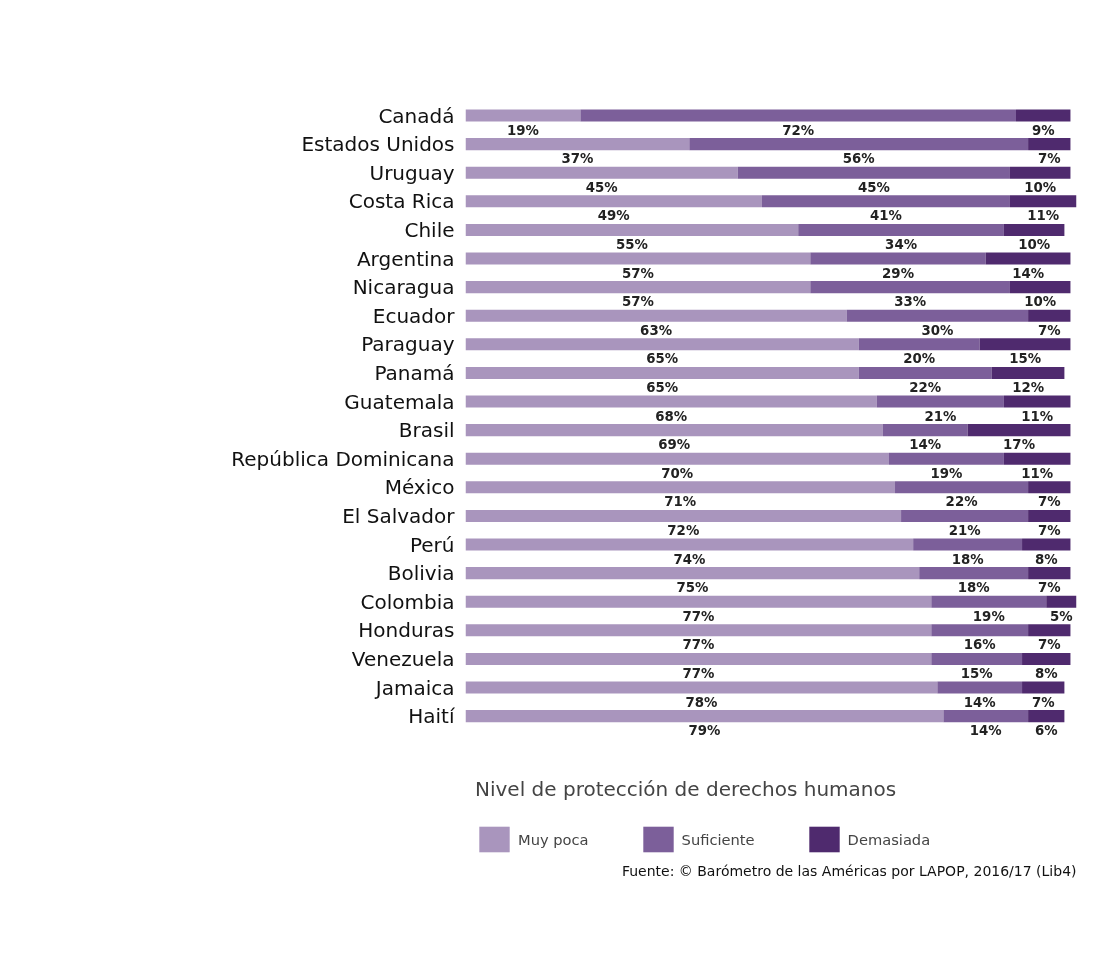 The width and height of the screenshot is (1113, 963). I want to click on data-label: 16%, so click(979, 645).